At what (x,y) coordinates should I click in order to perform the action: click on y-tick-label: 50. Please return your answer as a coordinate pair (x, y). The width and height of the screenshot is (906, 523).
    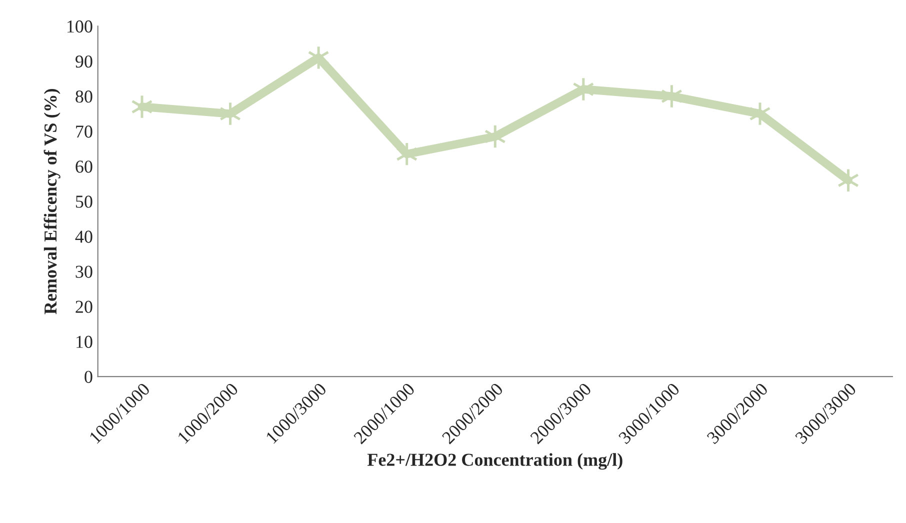
    Looking at the image, I should click on (84, 202).